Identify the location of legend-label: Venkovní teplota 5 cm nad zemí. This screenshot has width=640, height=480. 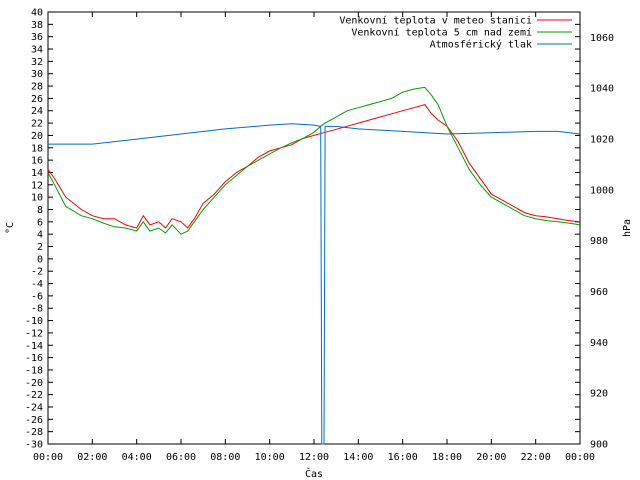
(441, 33).